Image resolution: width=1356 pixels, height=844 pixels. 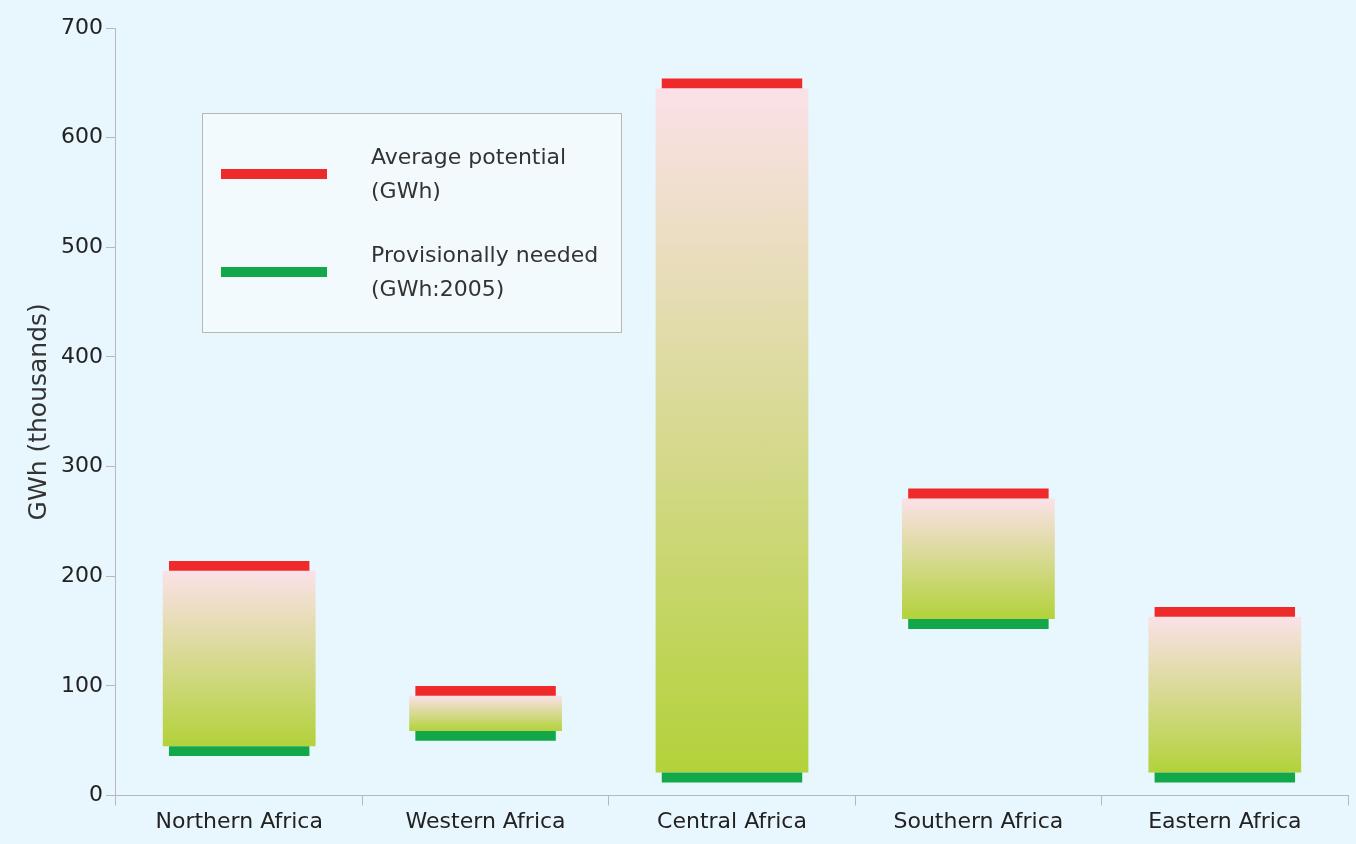 I want to click on x-tick-label: Western Africa, so click(x=485, y=820).